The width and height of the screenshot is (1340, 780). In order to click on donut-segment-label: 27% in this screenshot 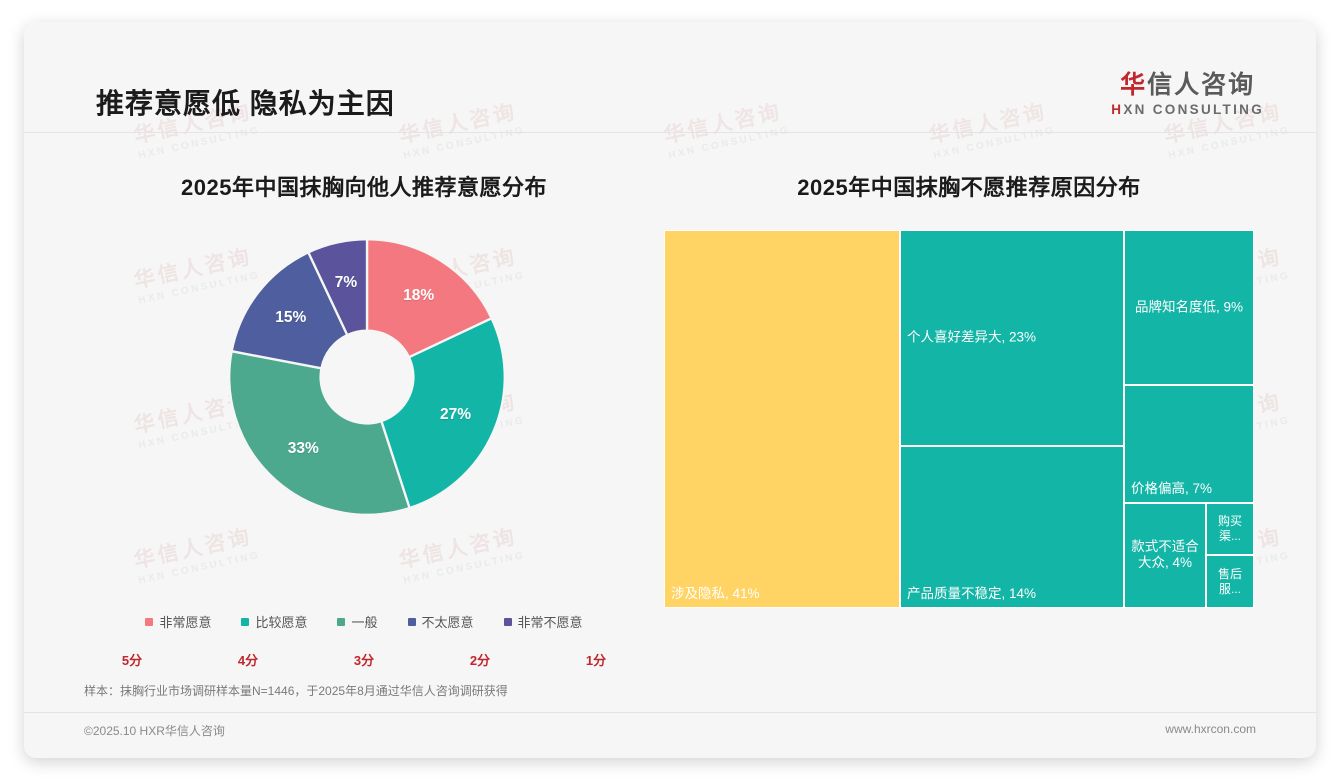, I will do `click(455, 415)`.